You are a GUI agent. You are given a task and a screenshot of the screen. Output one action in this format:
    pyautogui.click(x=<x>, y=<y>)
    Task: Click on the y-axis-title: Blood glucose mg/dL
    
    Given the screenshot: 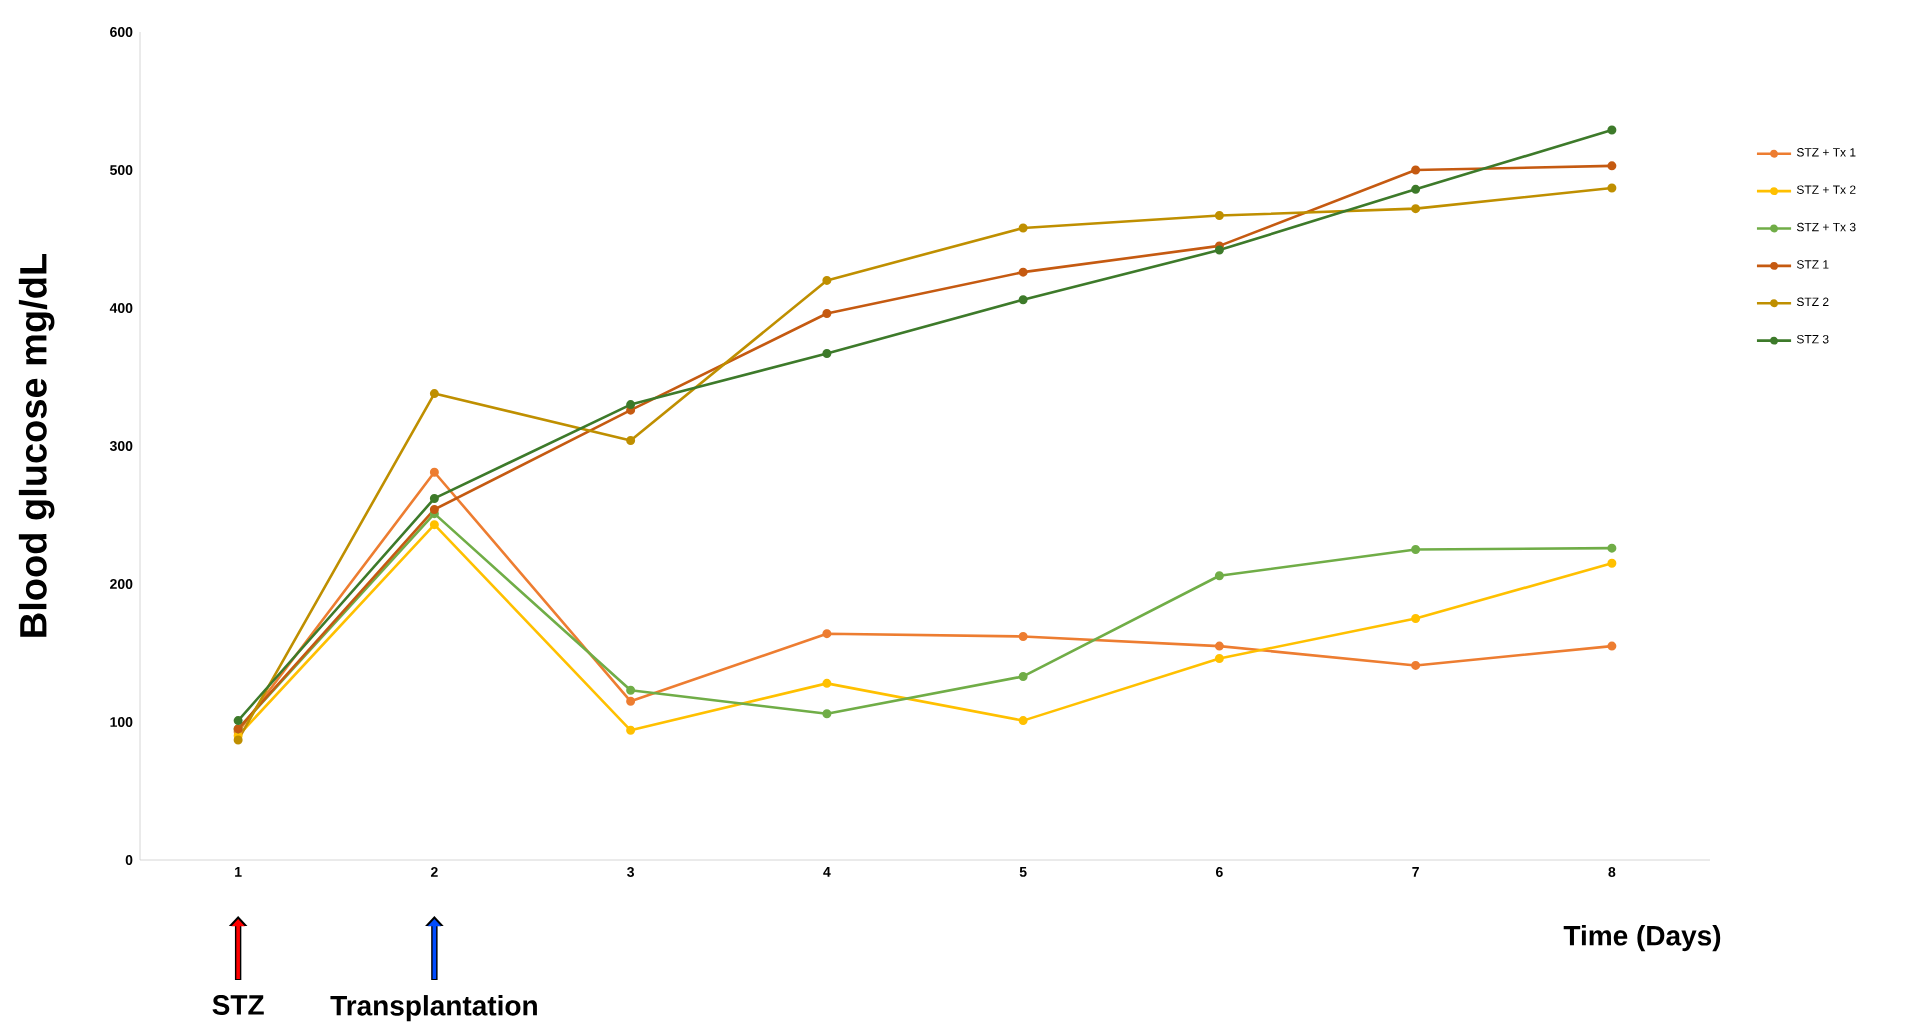 What is the action you would take?
    pyautogui.click(x=36, y=445)
    